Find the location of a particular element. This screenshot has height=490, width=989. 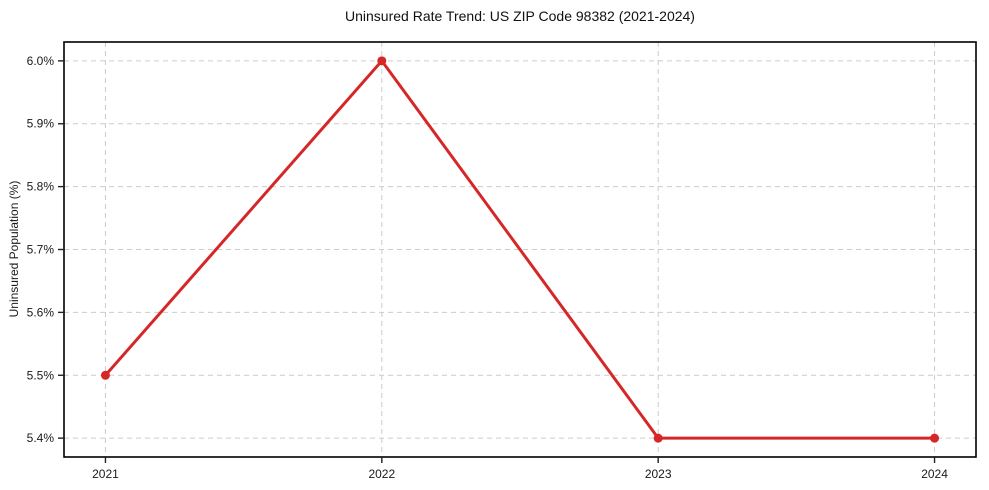

x-tick-label: 2024 is located at coordinates (934, 474).